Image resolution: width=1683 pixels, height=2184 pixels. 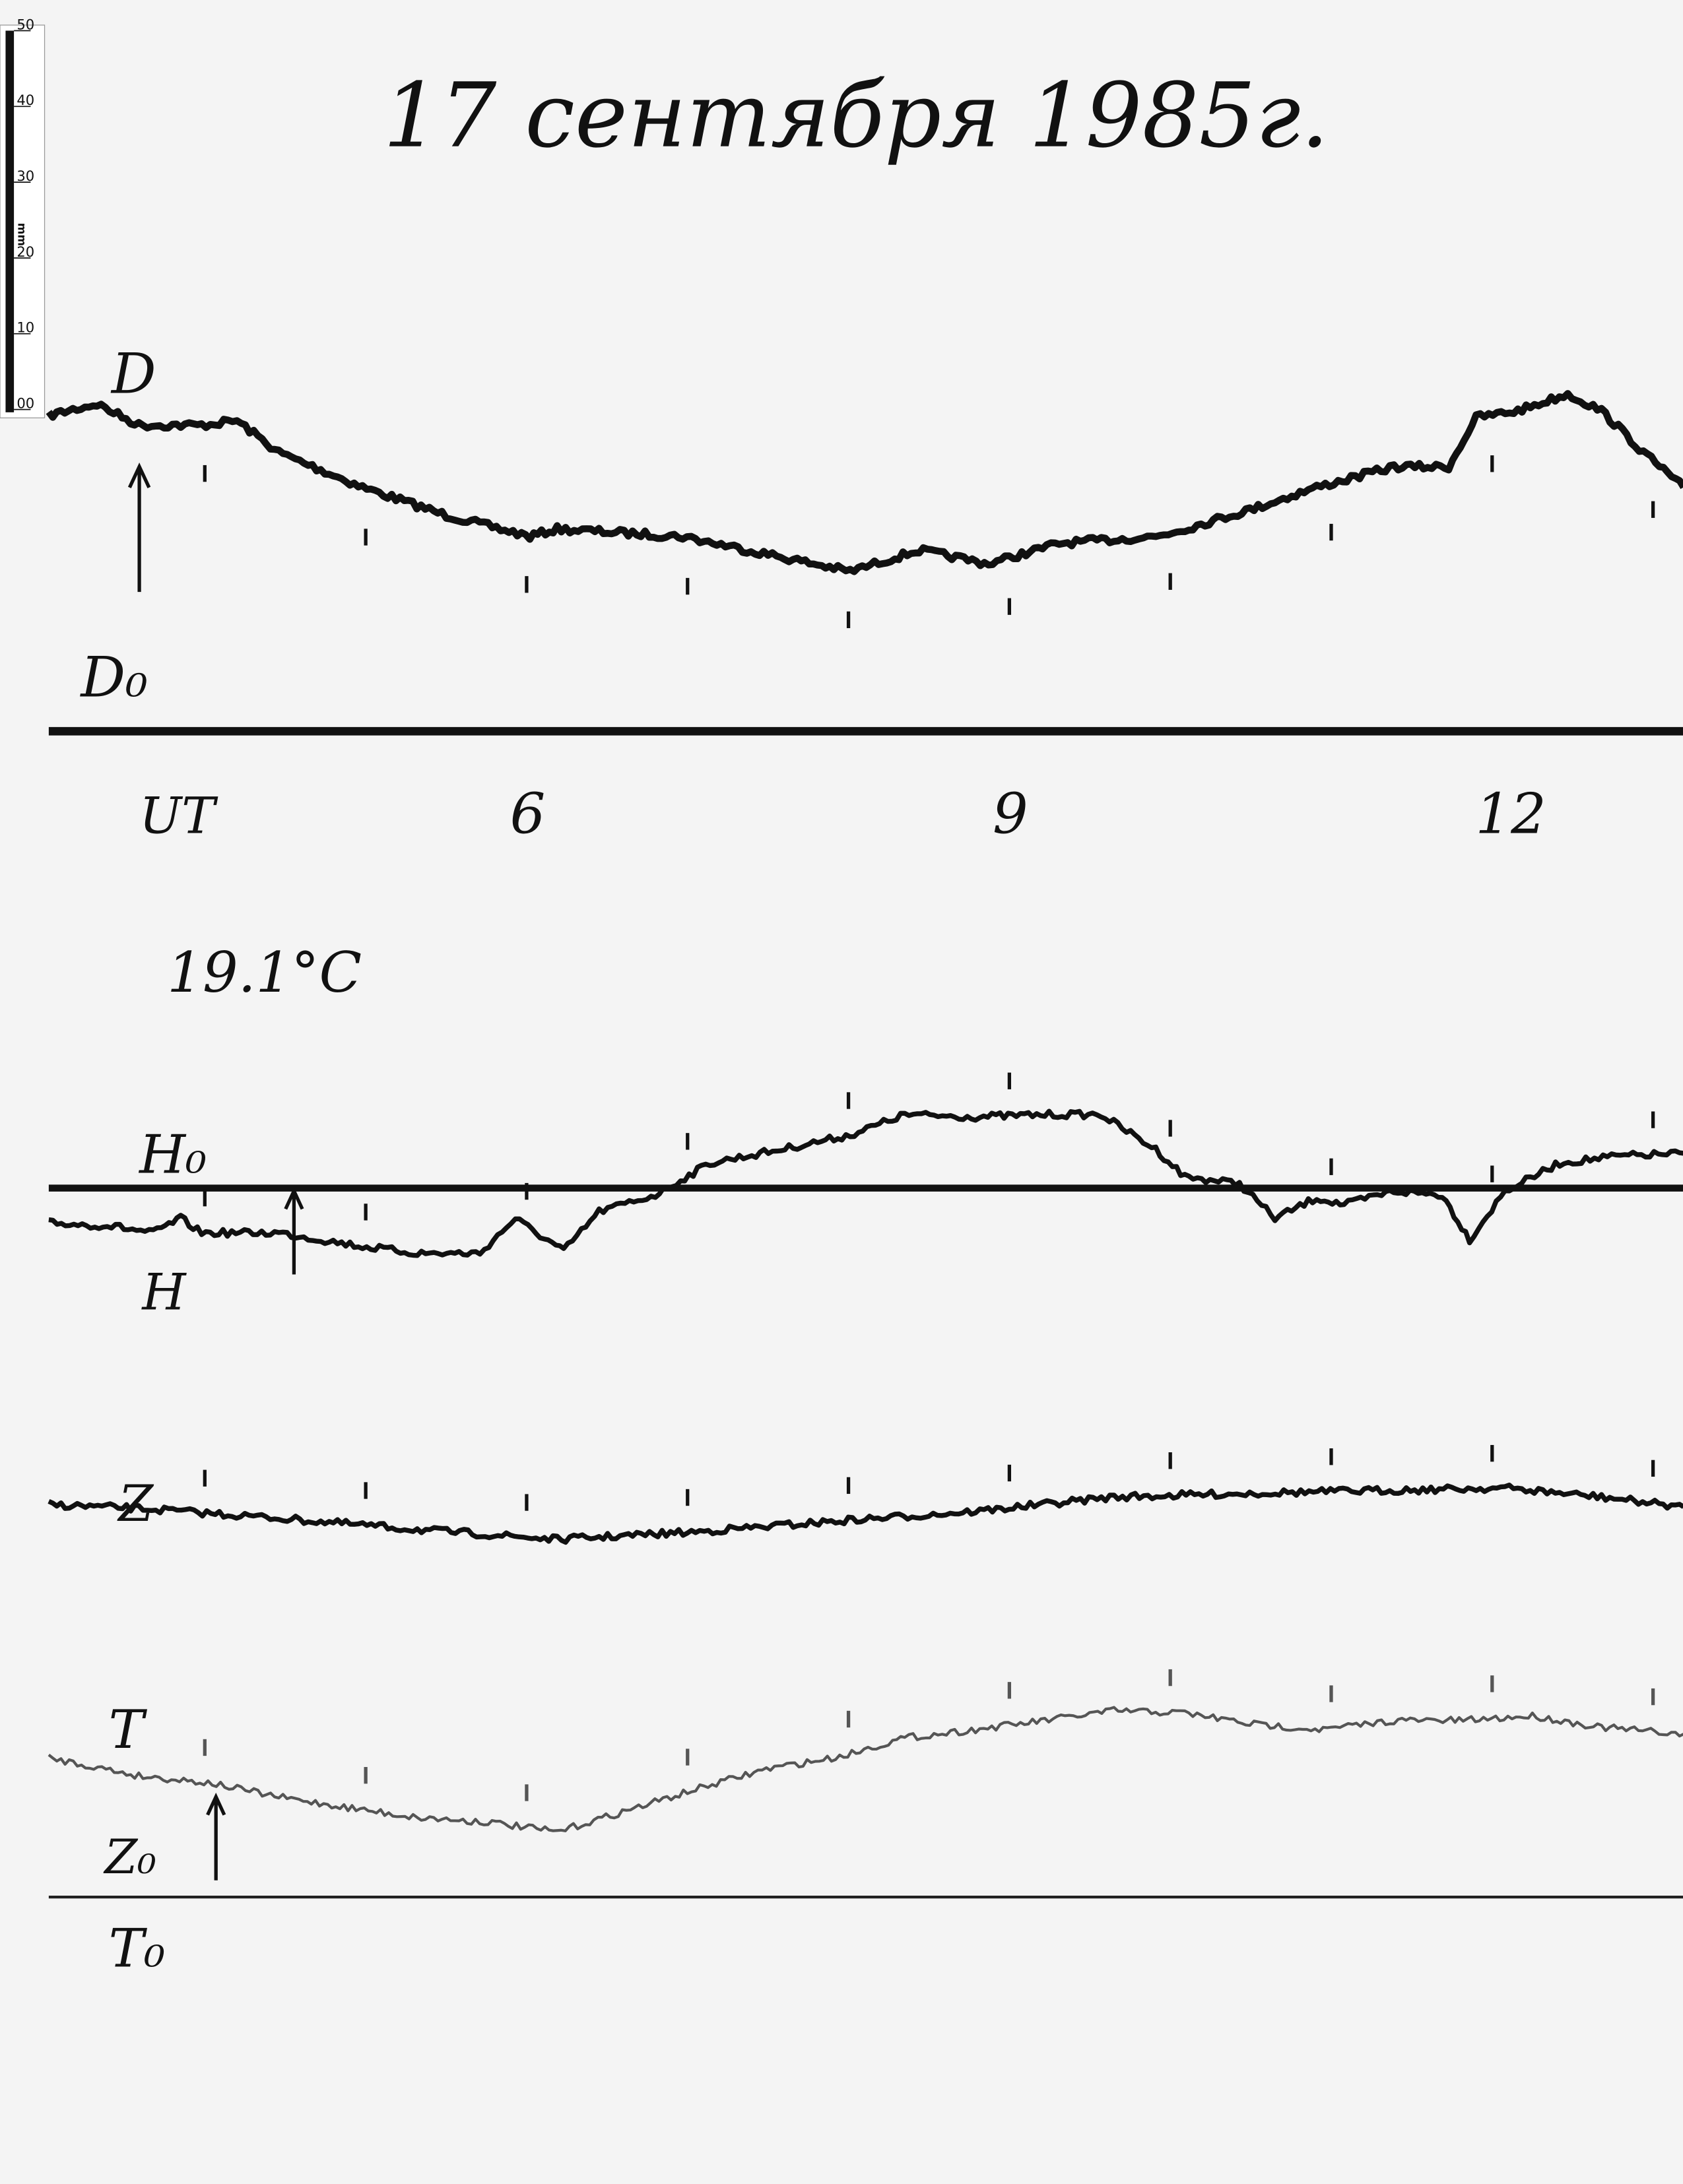 What do you see at coordinates (113, 677) in the screenshot?
I see `label-d0: D₀` at bounding box center [113, 677].